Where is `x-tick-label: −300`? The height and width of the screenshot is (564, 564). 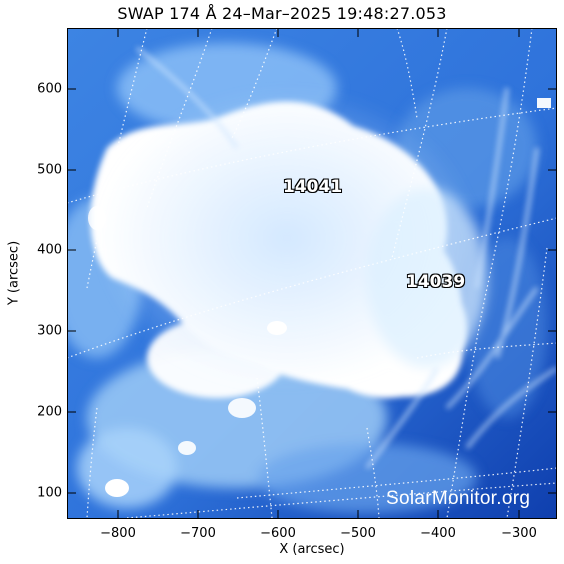 x-tick-label: −300 is located at coordinates (519, 533).